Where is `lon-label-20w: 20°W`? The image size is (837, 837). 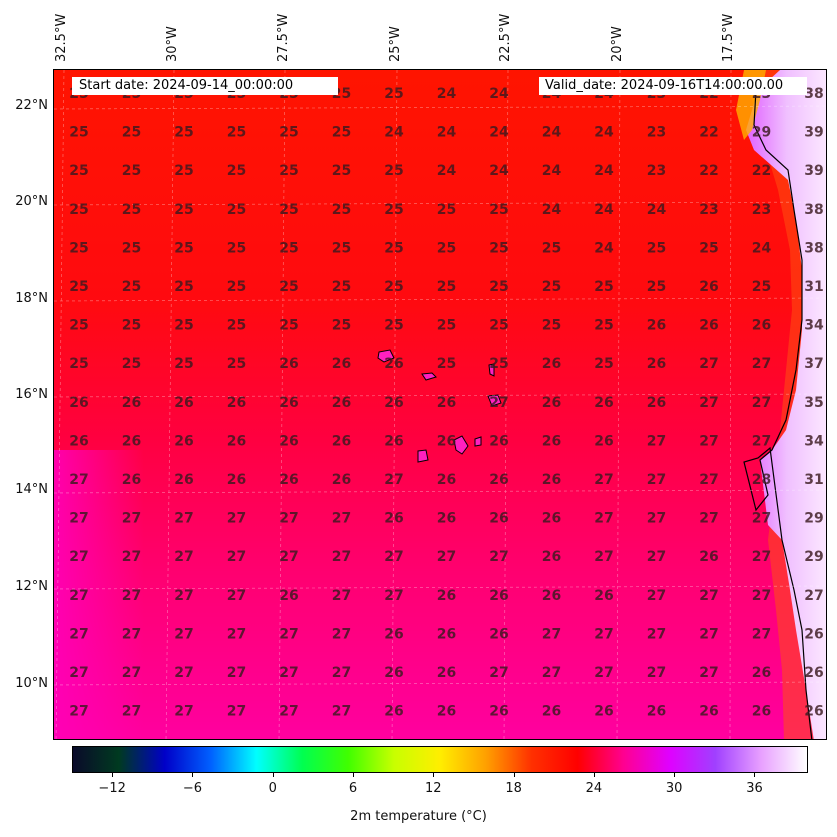
lon-label-20w: 20°W is located at coordinates (617, 44).